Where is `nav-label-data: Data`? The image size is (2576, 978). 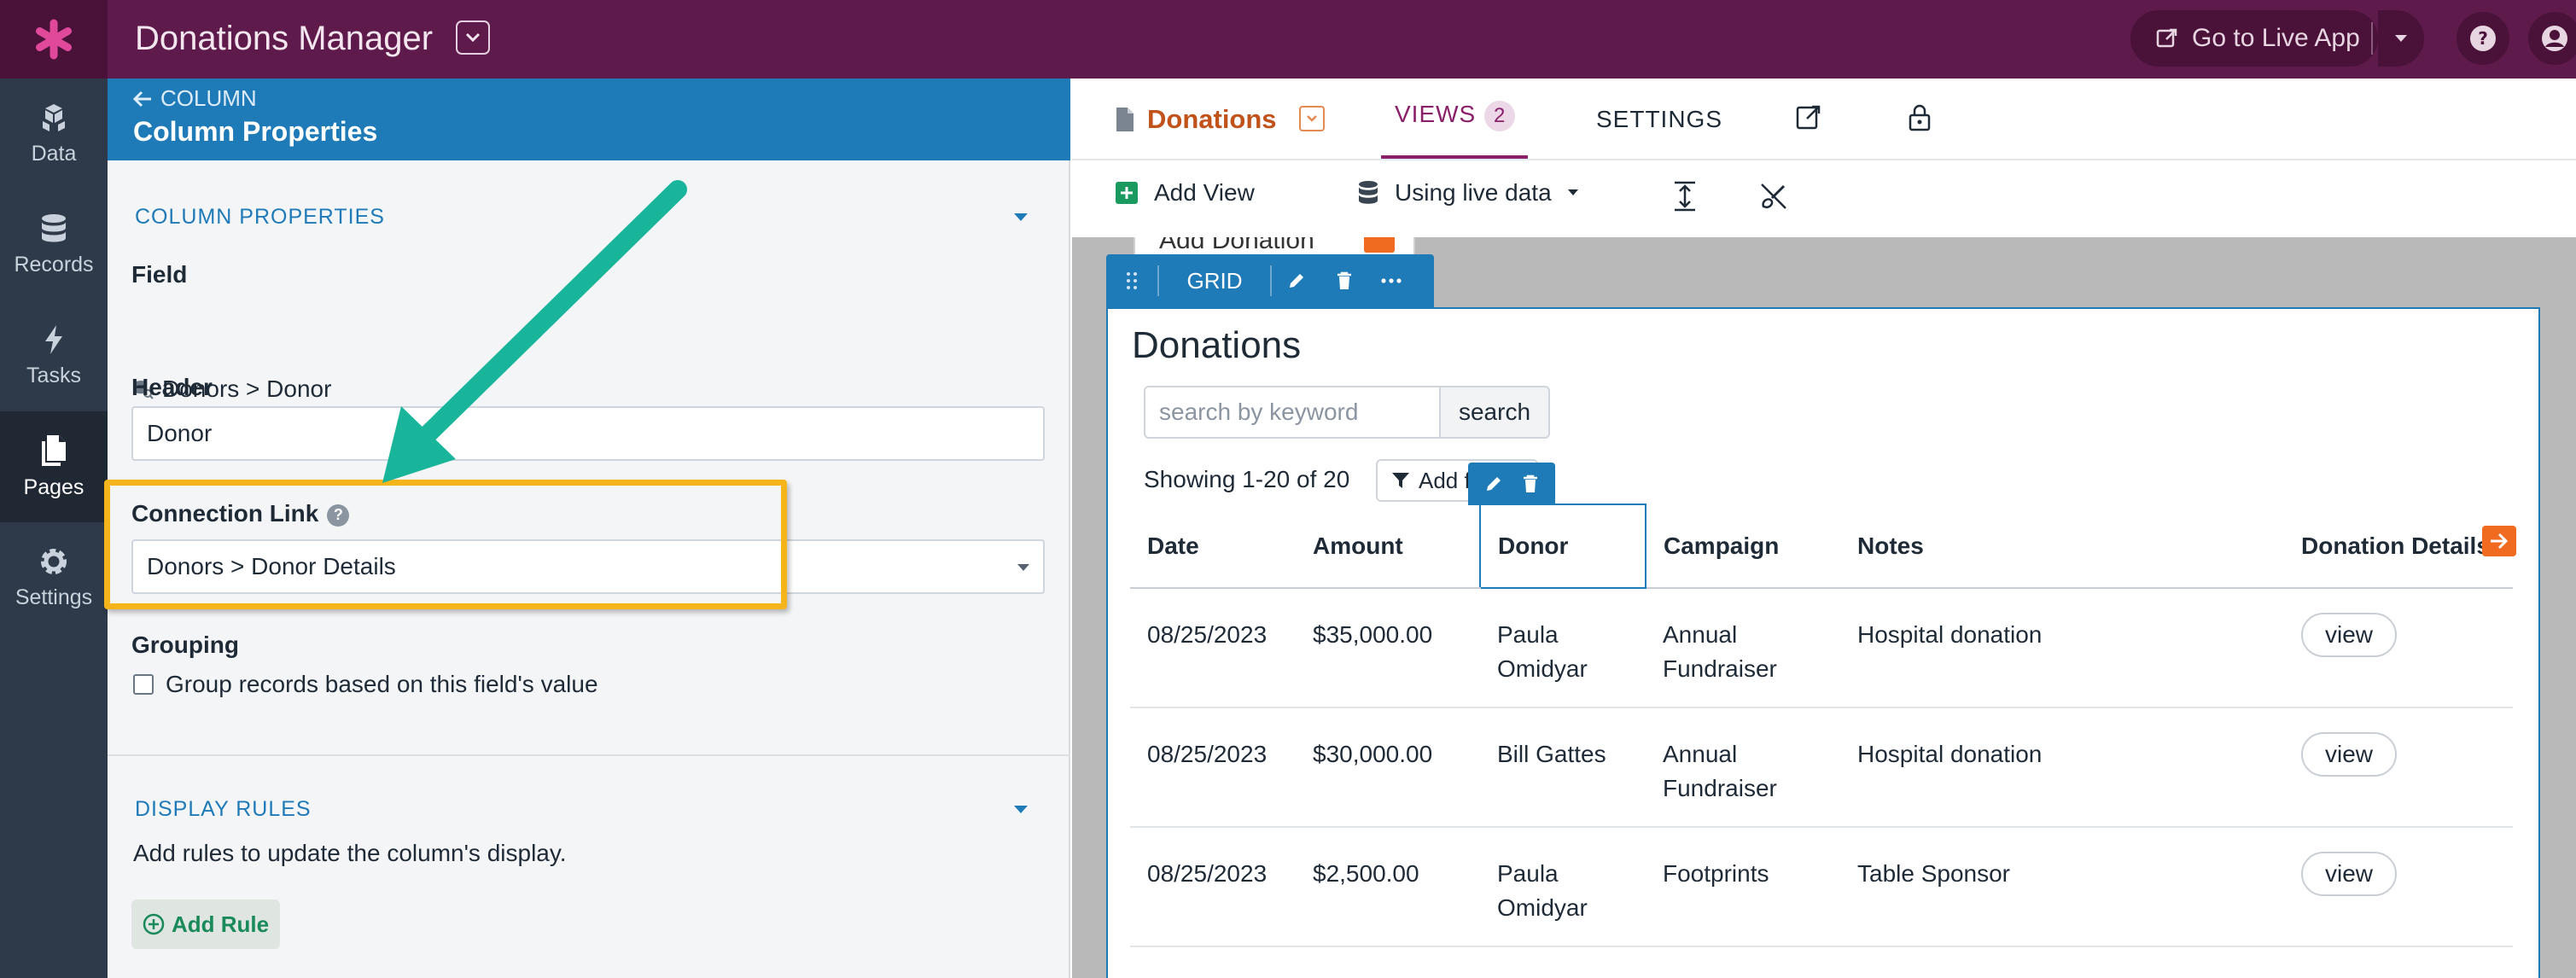
nav-label-data: Data is located at coordinates (54, 153).